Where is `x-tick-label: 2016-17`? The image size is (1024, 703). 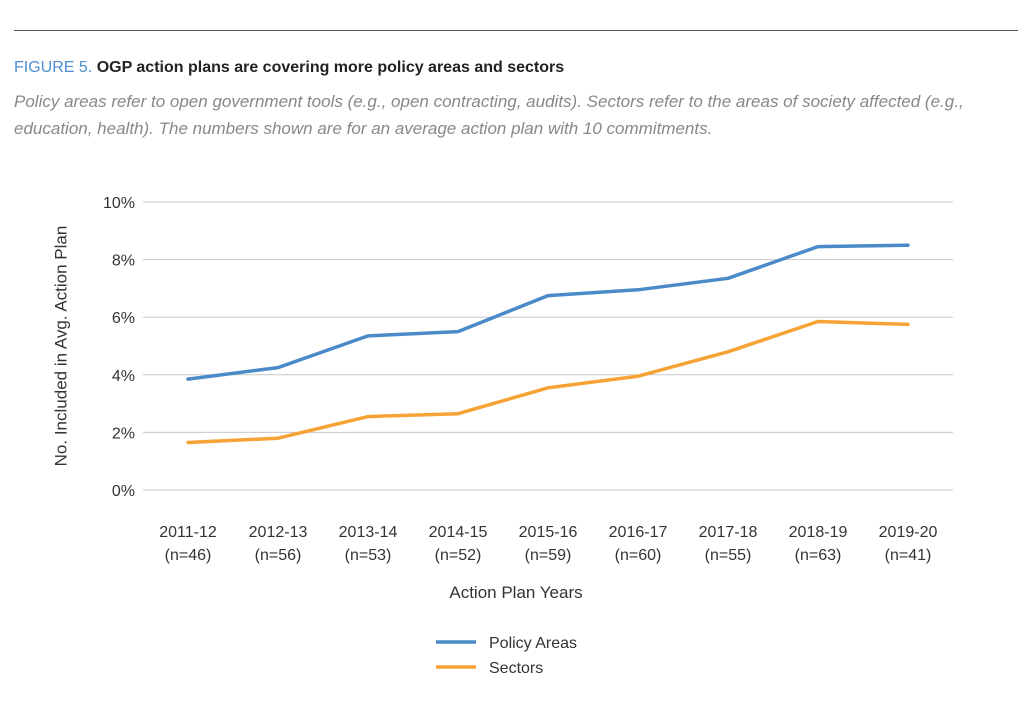 x-tick-label: 2016-17 is located at coordinates (638, 532).